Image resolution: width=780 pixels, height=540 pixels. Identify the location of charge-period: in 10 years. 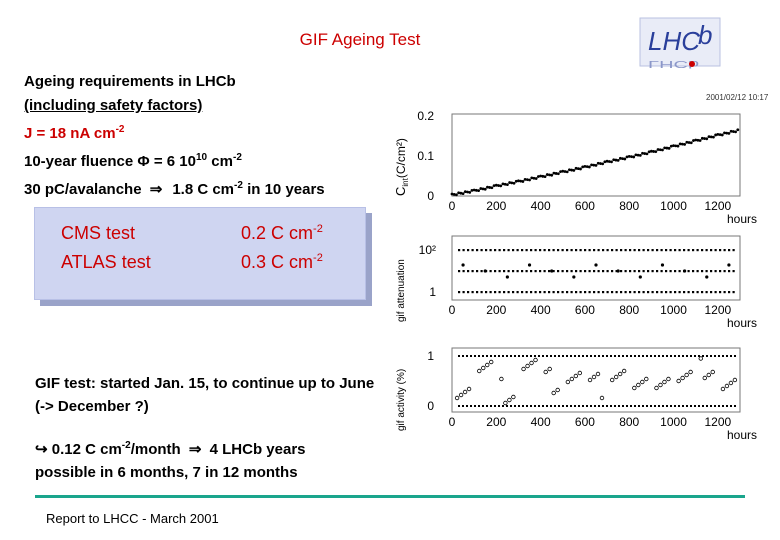
(283, 189).